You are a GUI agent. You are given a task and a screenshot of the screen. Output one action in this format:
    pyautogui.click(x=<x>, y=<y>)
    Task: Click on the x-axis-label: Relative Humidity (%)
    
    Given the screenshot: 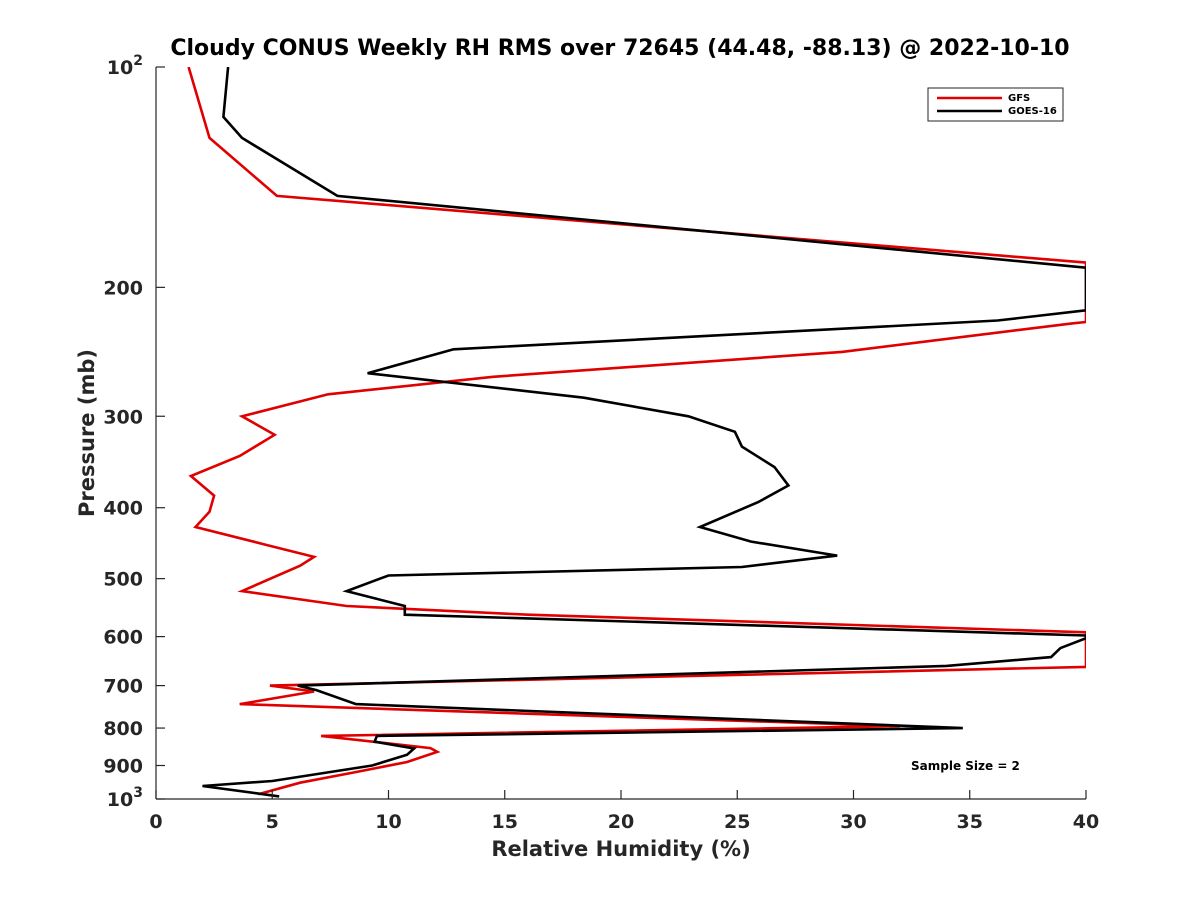 What is the action you would take?
    pyautogui.click(x=620, y=849)
    